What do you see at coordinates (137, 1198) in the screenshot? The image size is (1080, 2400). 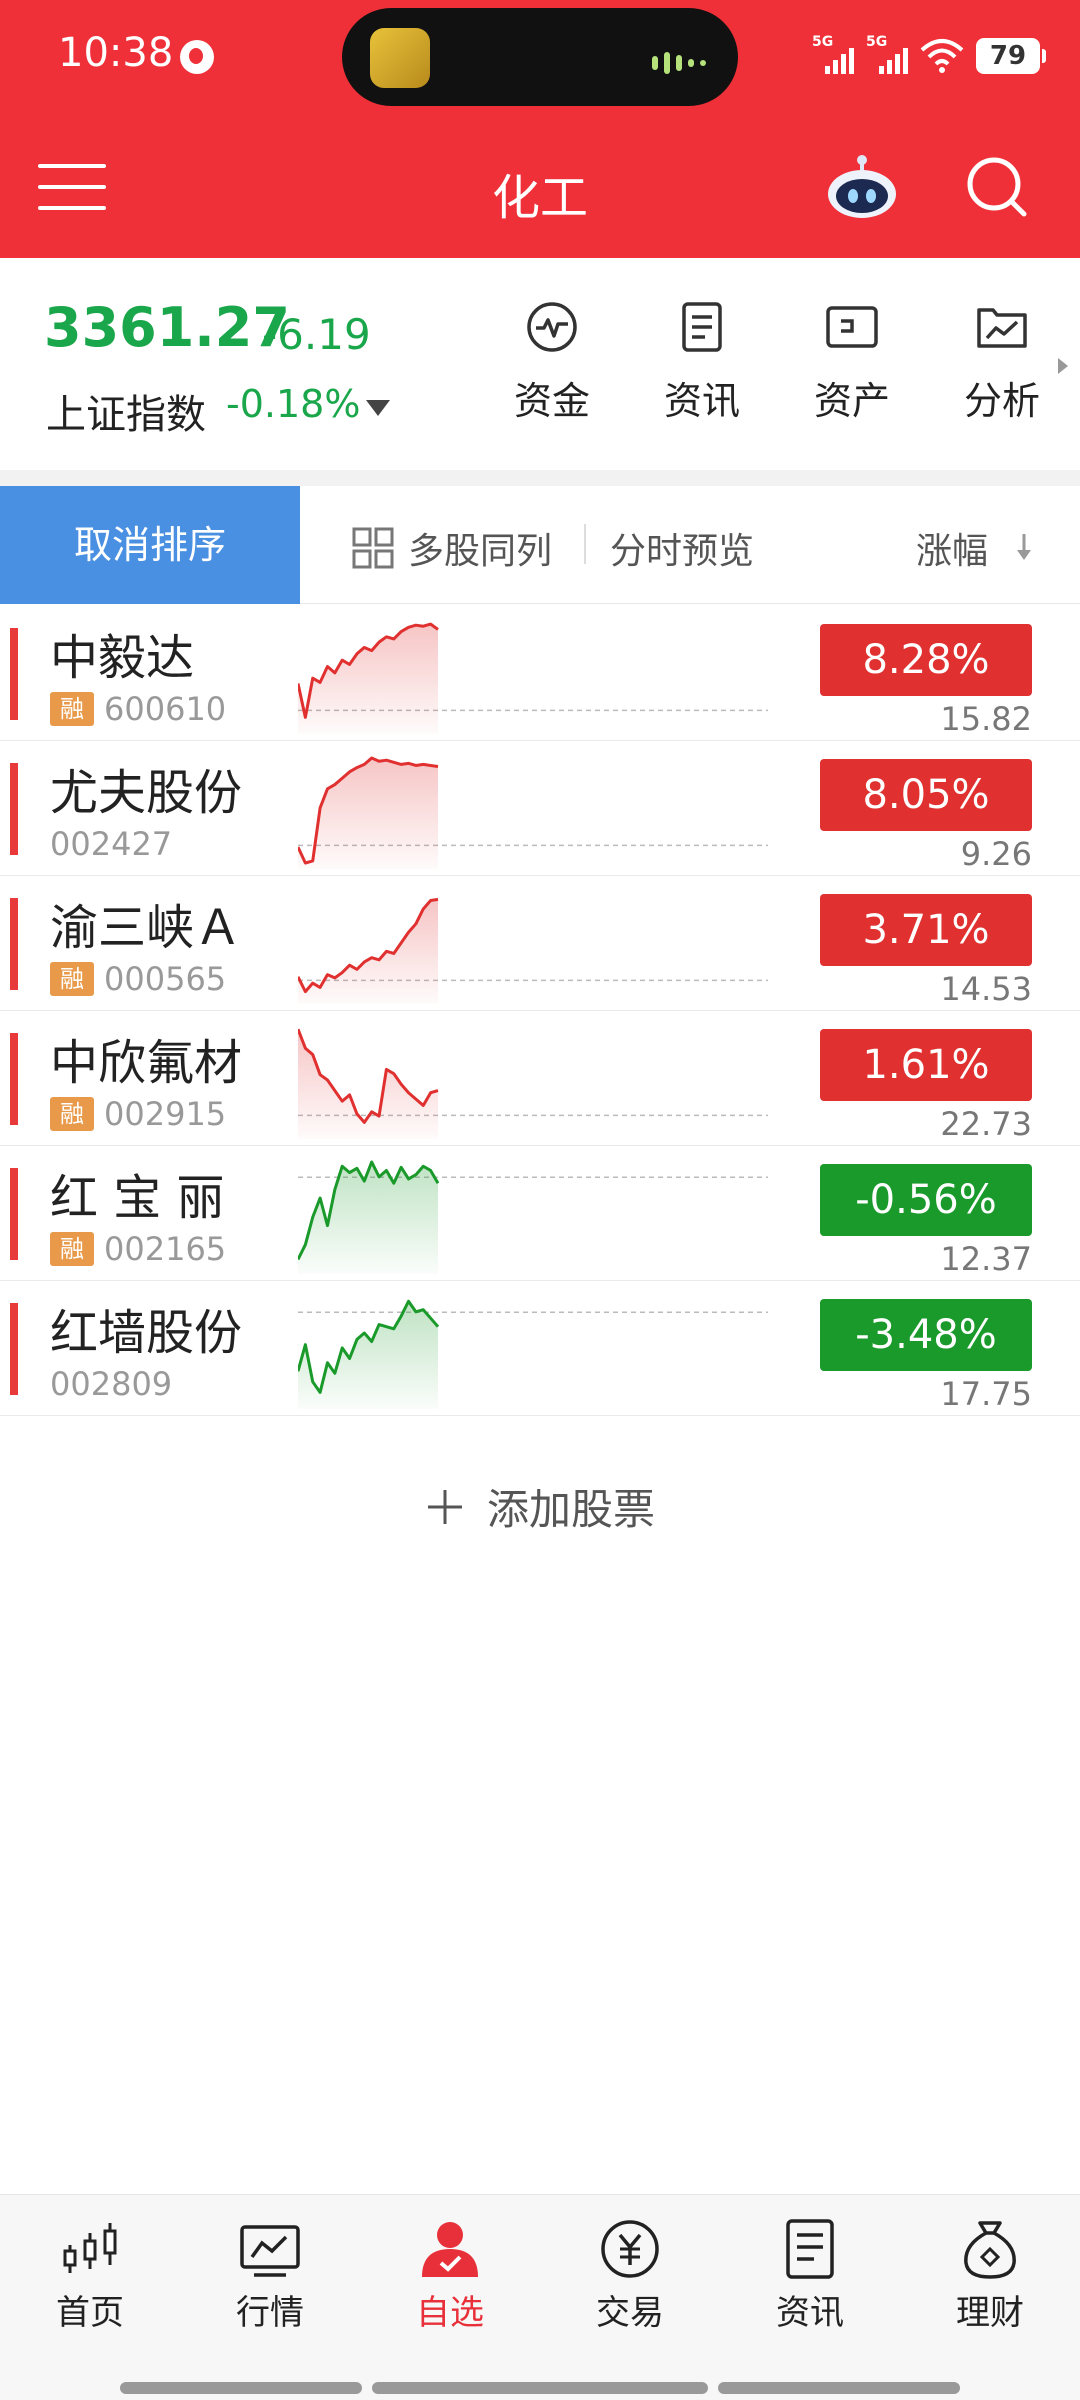 I see `stock-name: 红 宝 丽` at bounding box center [137, 1198].